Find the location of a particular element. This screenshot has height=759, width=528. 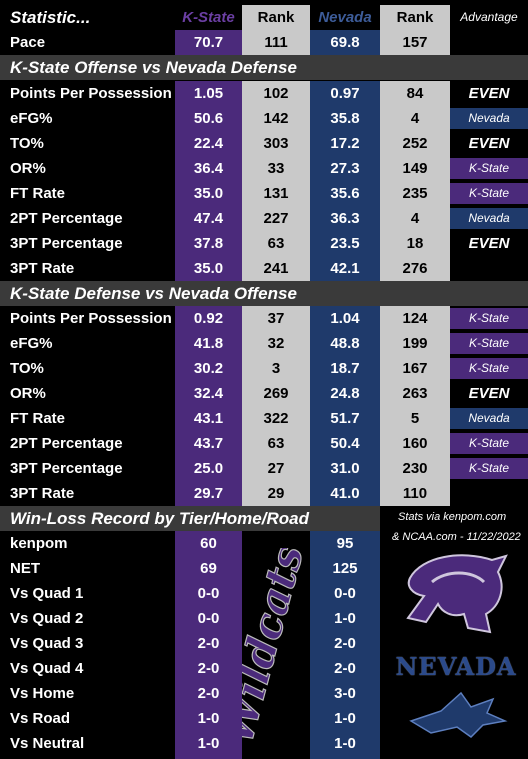

nevada-rank: 4 is located at coordinates (415, 118).